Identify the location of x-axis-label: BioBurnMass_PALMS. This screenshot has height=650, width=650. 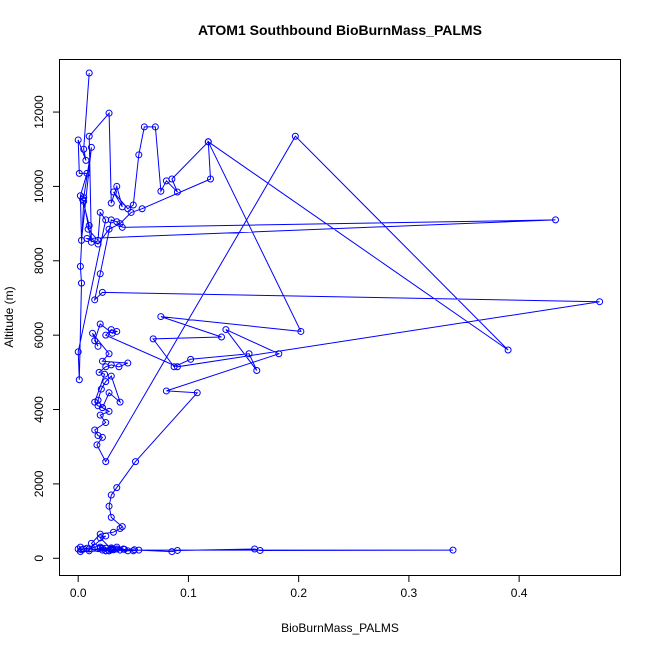
(340, 628).